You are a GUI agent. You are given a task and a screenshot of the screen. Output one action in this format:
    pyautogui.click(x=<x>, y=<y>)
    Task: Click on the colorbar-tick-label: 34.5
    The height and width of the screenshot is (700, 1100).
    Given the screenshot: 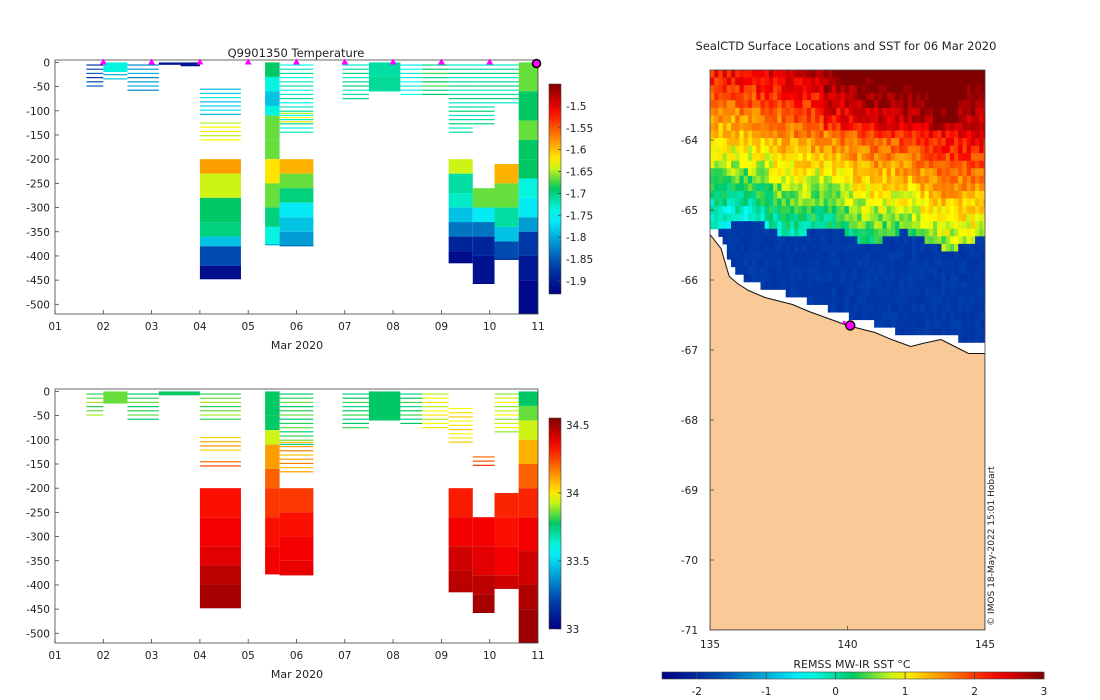 What is the action you would take?
    pyautogui.click(x=577, y=426)
    